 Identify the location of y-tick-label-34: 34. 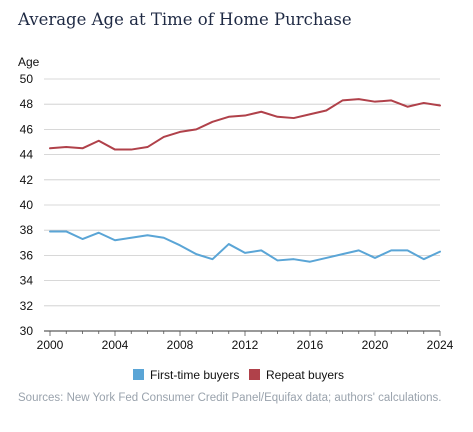
(27, 281).